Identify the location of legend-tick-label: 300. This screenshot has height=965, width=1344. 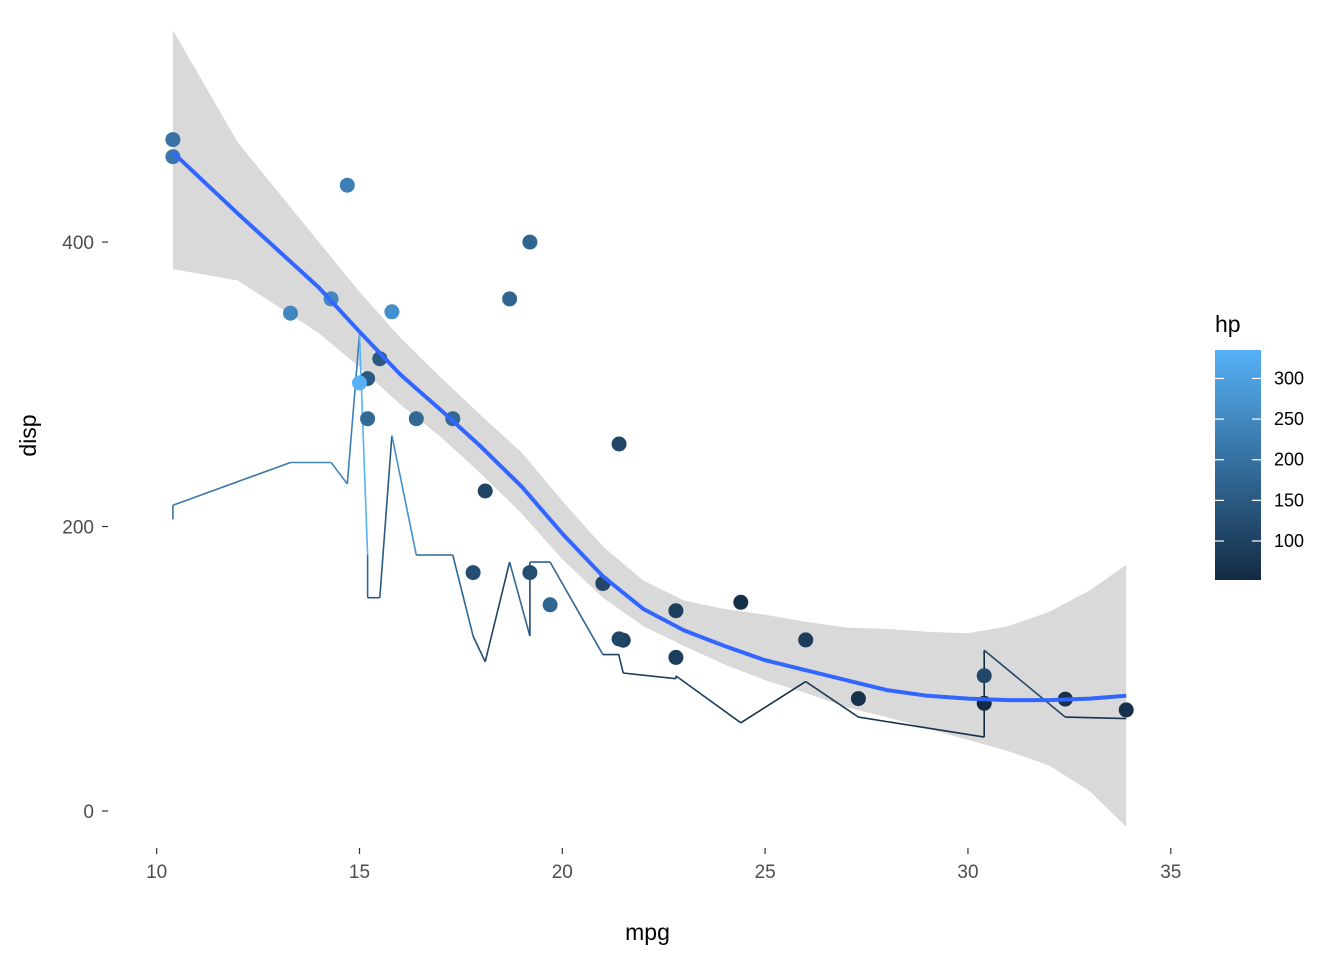
(1289, 378).